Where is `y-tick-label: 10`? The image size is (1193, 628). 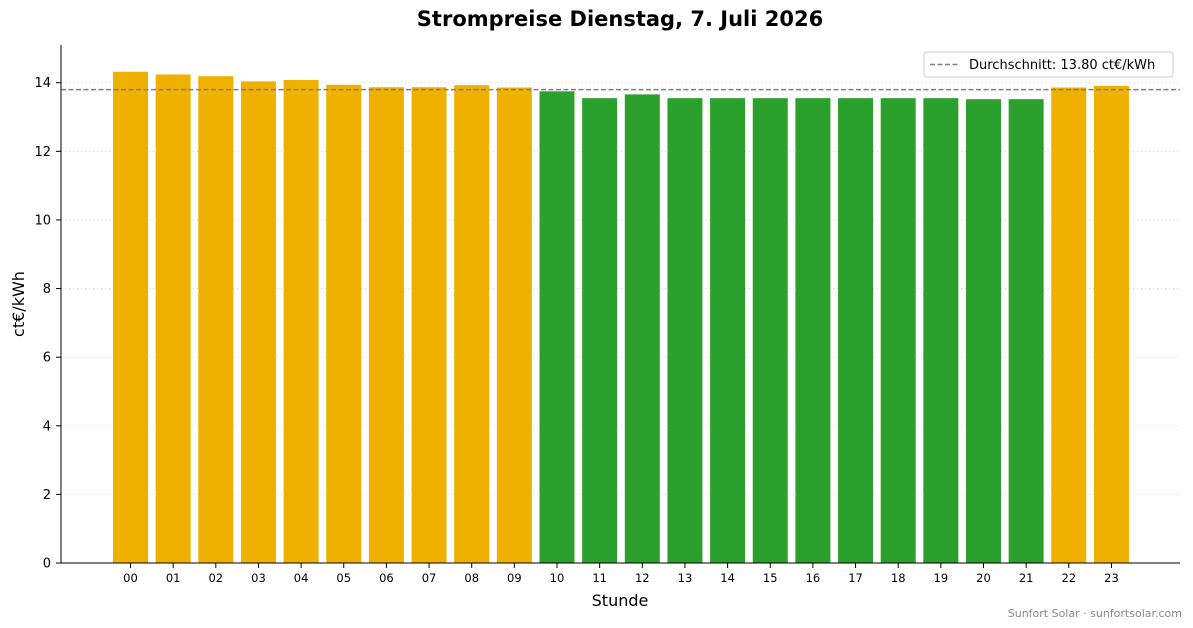 y-tick-label: 10 is located at coordinates (42, 220).